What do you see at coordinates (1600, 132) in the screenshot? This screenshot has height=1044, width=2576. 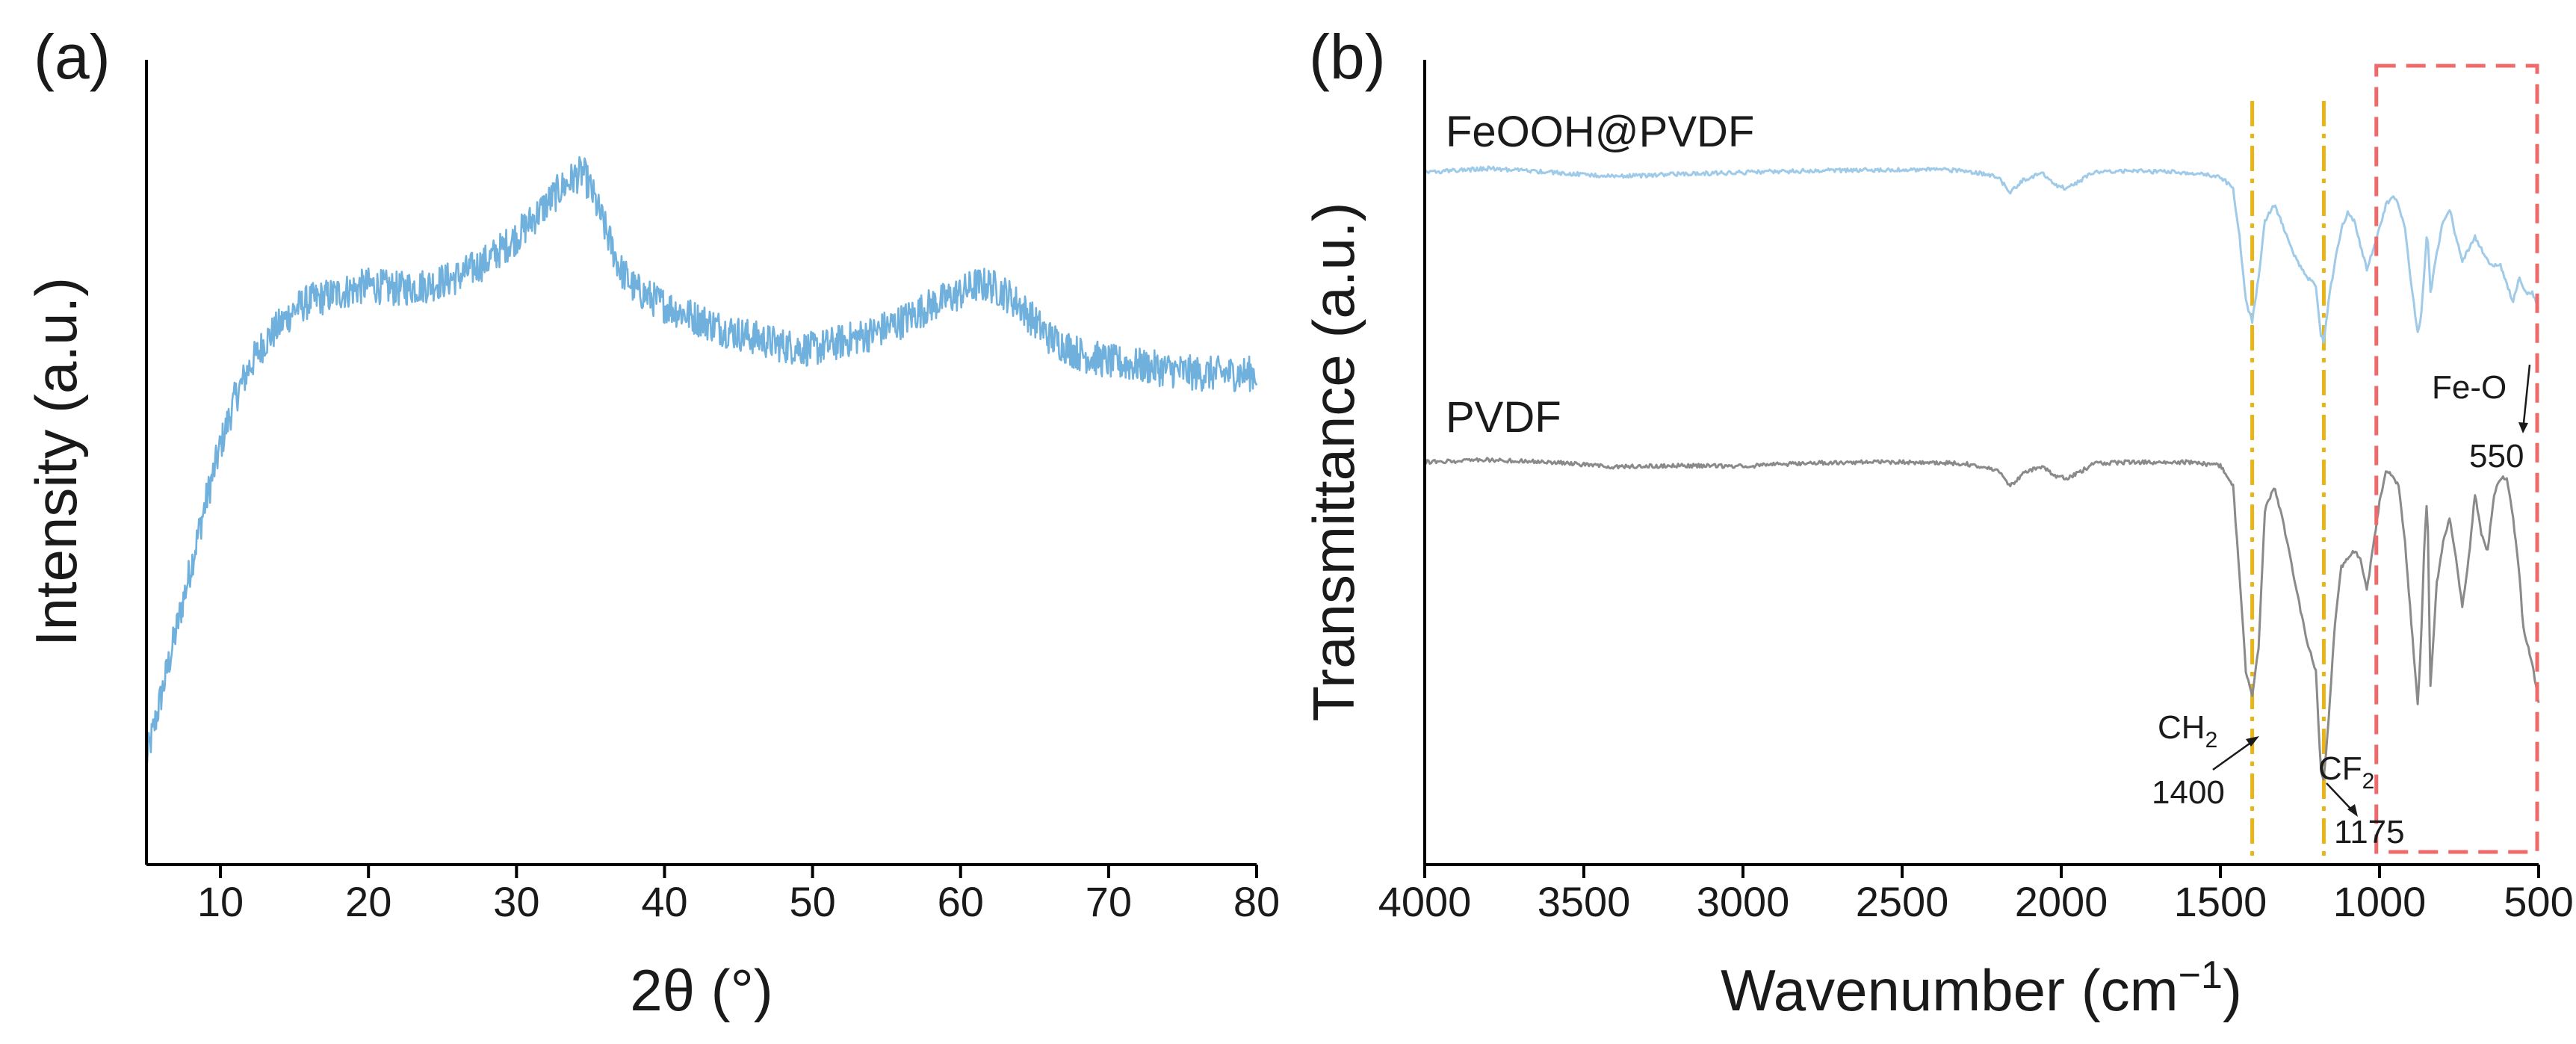 I see `series-label-feooh-pvdf: FeOOH@PVDF` at bounding box center [1600, 132].